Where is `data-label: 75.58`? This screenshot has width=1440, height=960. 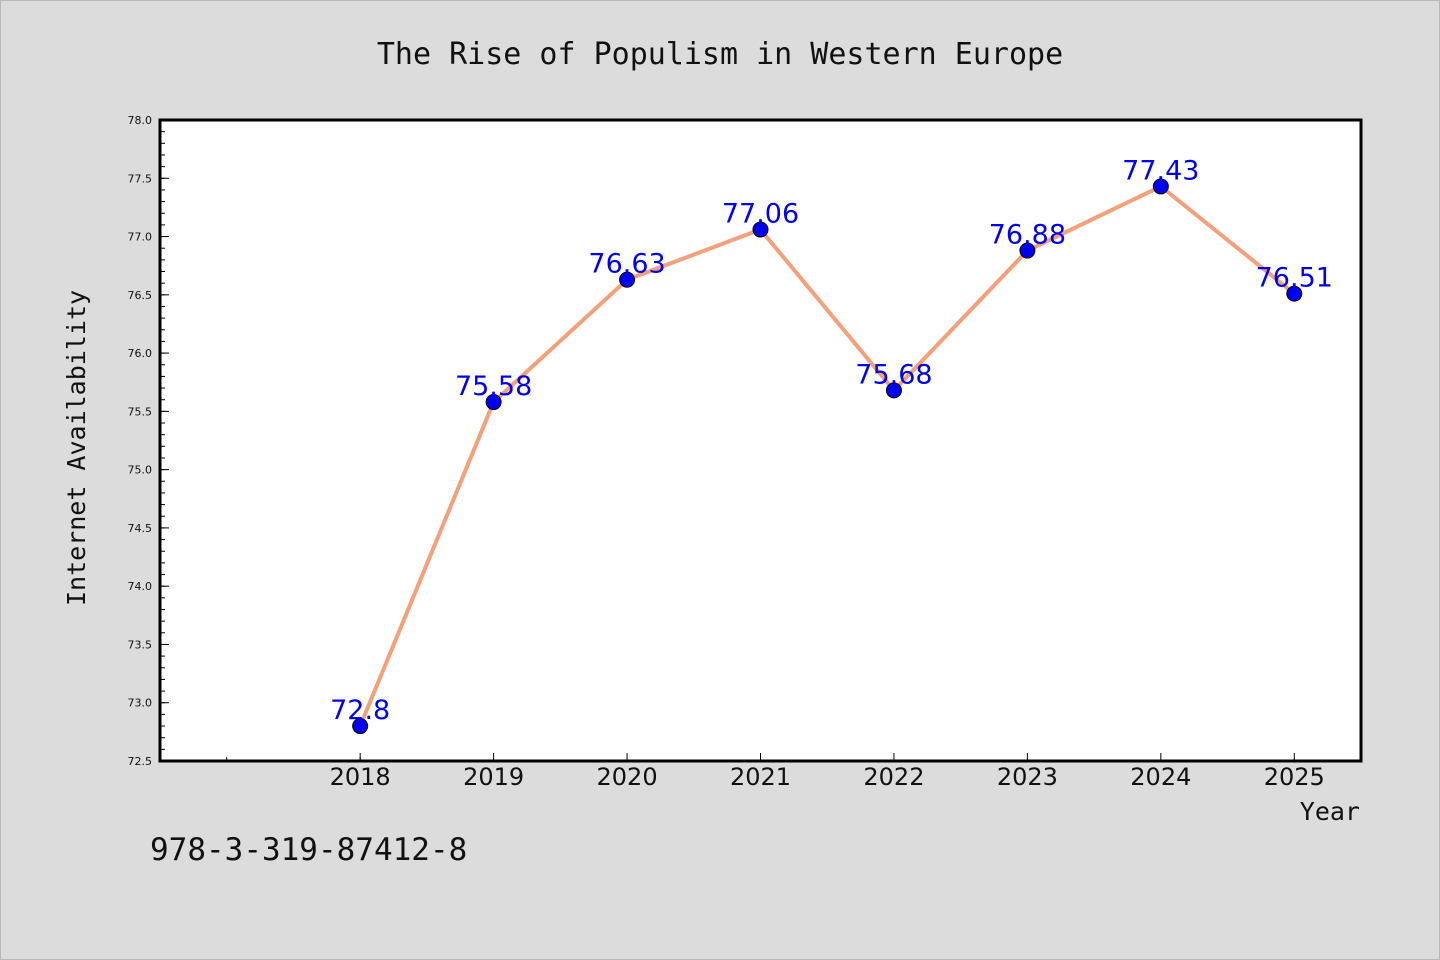
data-label: 75.58 is located at coordinates (493, 386).